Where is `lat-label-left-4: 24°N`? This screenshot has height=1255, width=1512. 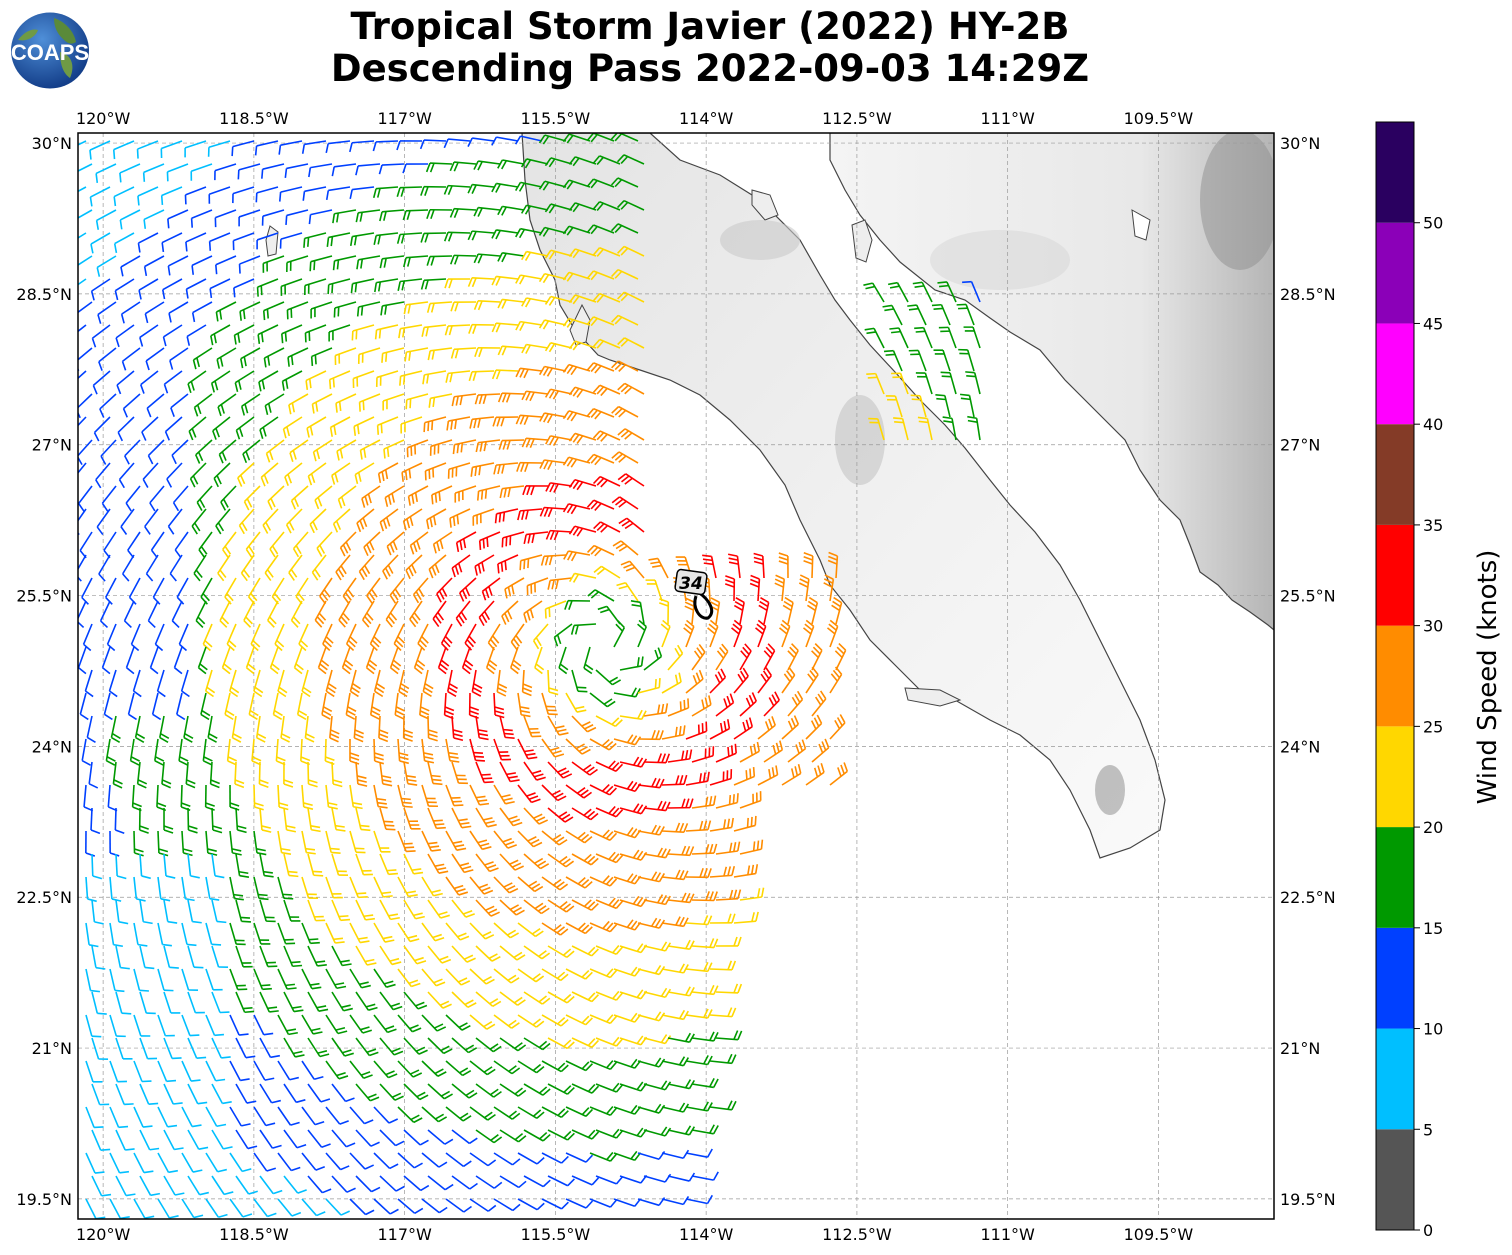
lat-label-left-4: 24°N is located at coordinates (52, 746).